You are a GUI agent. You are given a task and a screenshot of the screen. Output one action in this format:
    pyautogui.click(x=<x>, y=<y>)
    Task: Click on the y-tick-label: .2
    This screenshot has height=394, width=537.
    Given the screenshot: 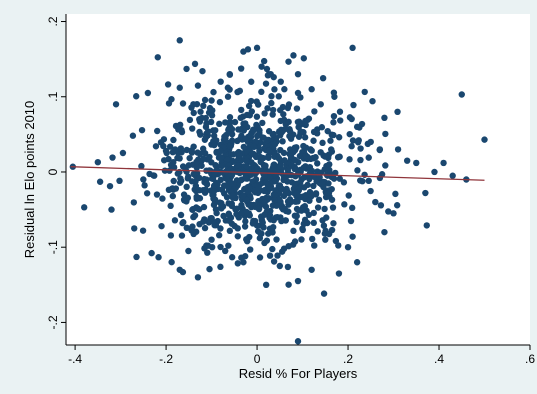 What is the action you would take?
    pyautogui.click(x=53, y=21)
    